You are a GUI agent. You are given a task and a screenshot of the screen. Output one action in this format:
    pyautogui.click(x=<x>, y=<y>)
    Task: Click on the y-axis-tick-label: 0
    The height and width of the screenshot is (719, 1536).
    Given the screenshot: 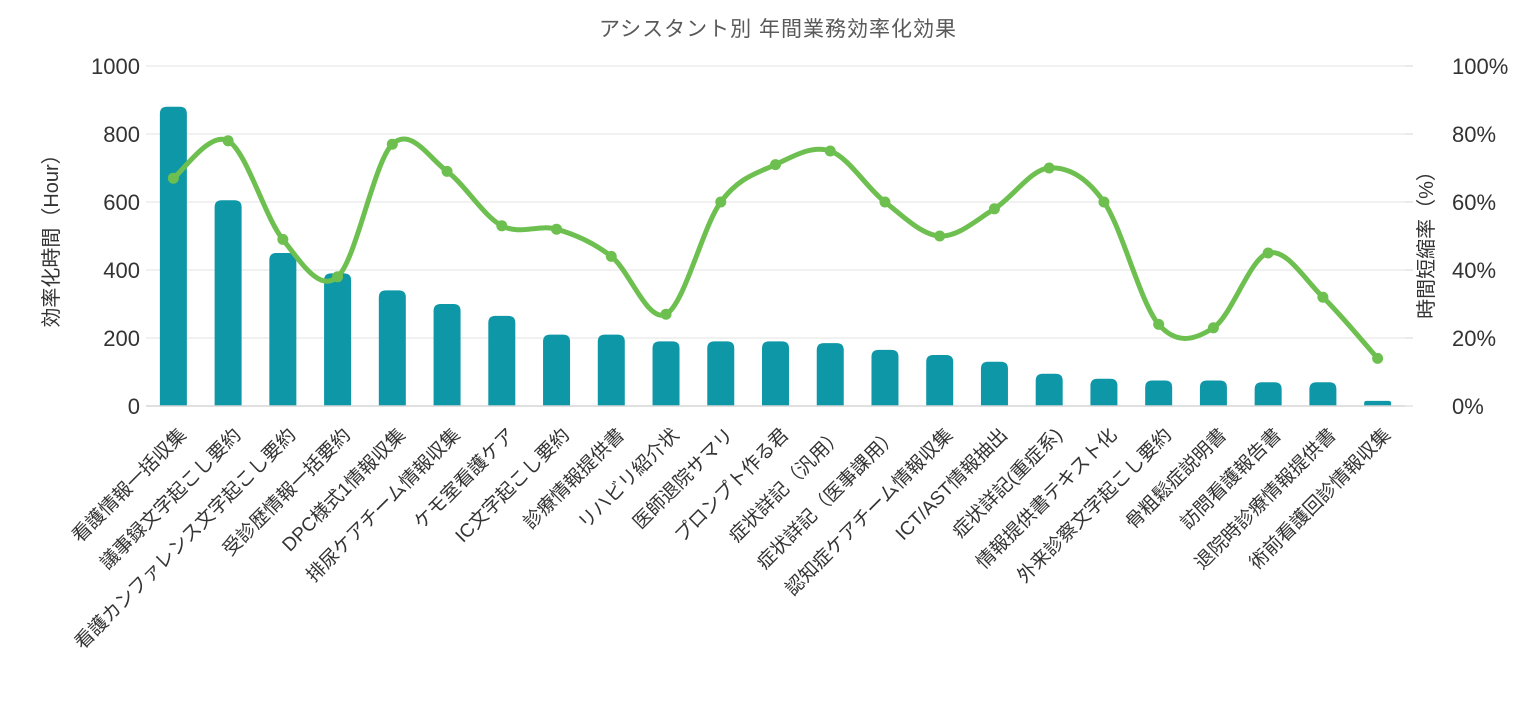 What is the action you would take?
    pyautogui.click(x=134, y=406)
    